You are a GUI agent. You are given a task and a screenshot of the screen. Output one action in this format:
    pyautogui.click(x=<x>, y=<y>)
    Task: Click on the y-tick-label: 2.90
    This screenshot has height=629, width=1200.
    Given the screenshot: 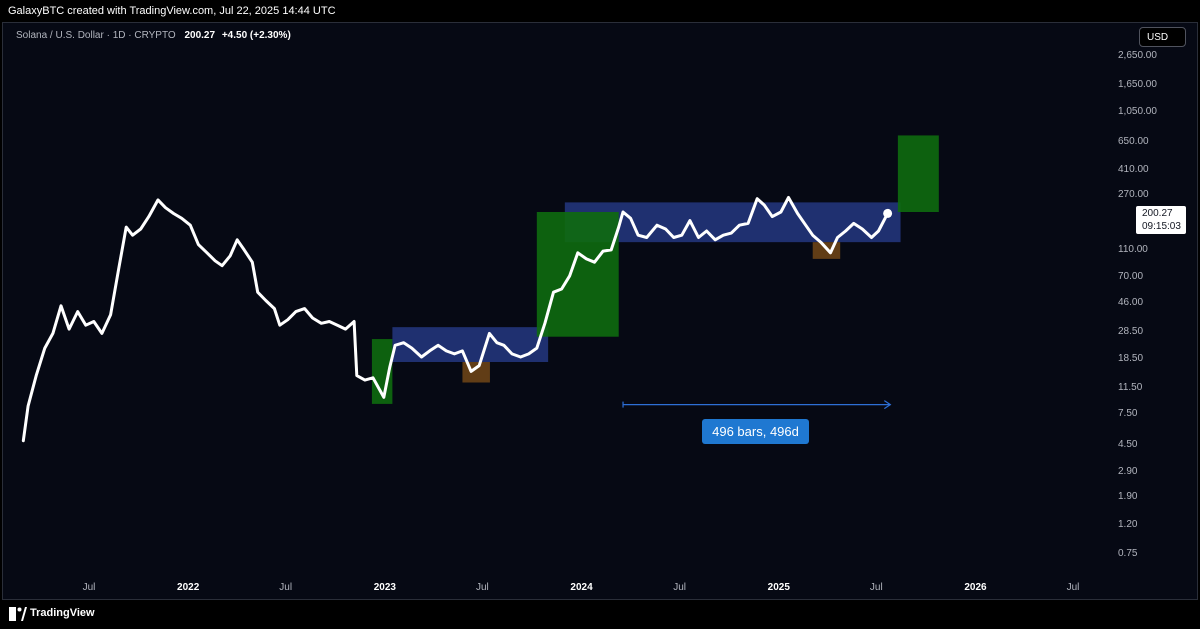 What is the action you would take?
    pyautogui.click(x=1128, y=471)
    